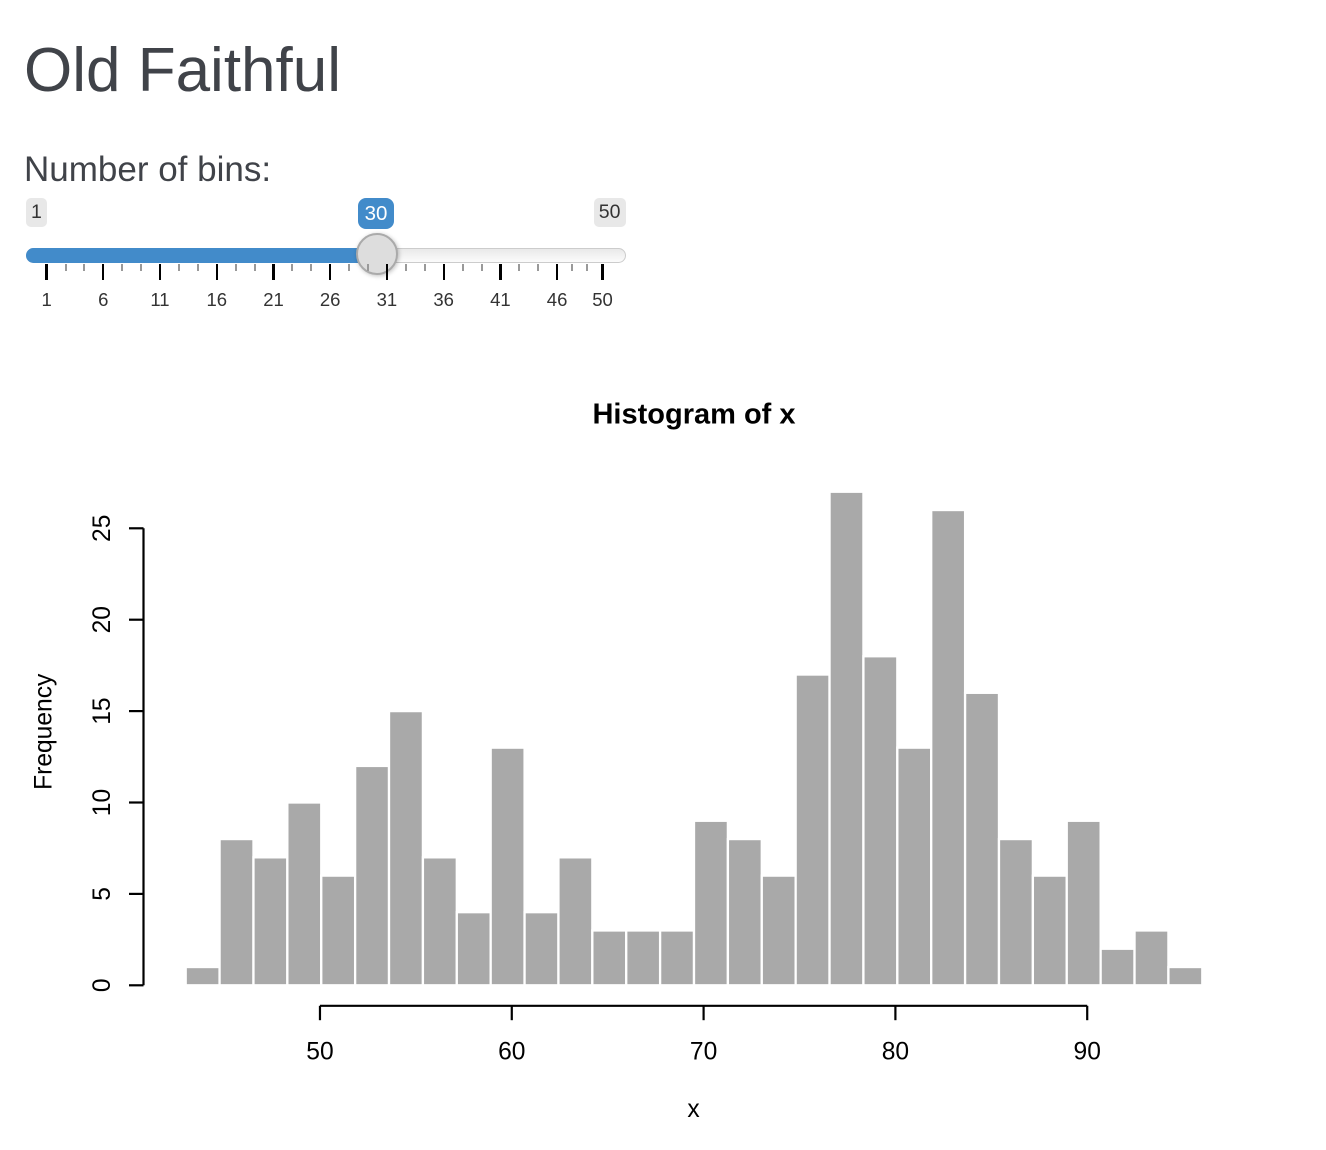 Image resolution: width=1326 pixels, height=1150 pixels. I want to click on svg-text: 25, so click(102, 528).